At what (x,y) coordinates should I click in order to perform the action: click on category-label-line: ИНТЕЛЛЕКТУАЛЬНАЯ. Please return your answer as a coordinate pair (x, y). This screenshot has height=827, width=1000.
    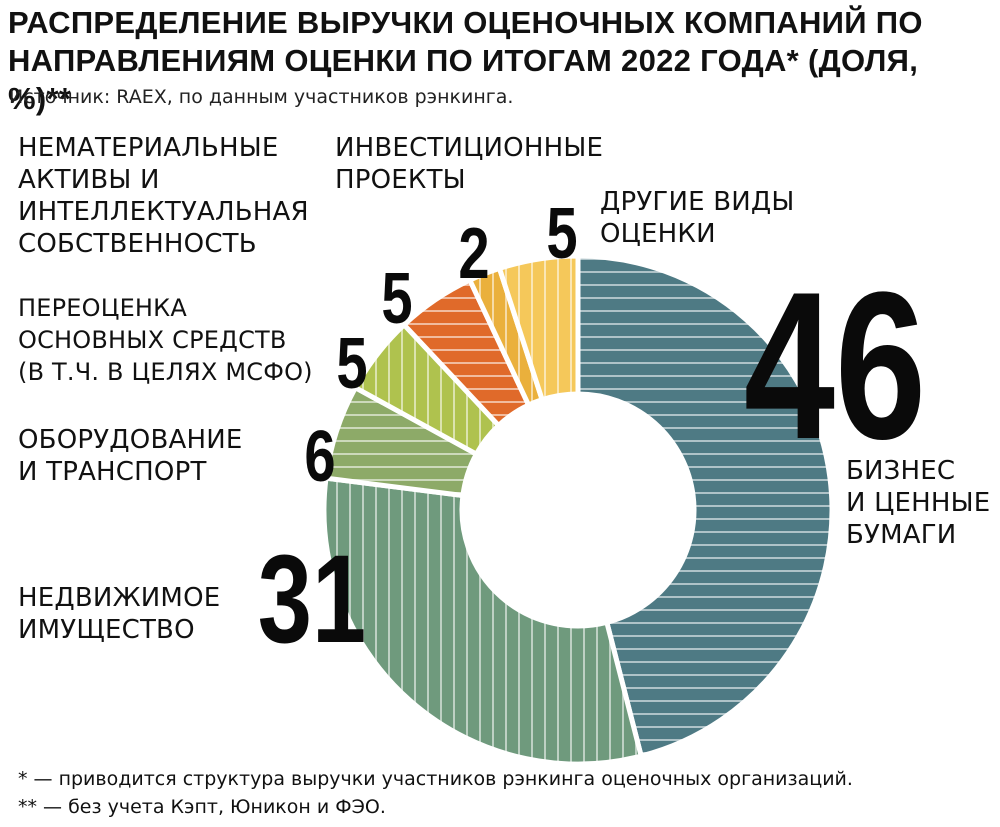
    Looking at the image, I should click on (163, 212).